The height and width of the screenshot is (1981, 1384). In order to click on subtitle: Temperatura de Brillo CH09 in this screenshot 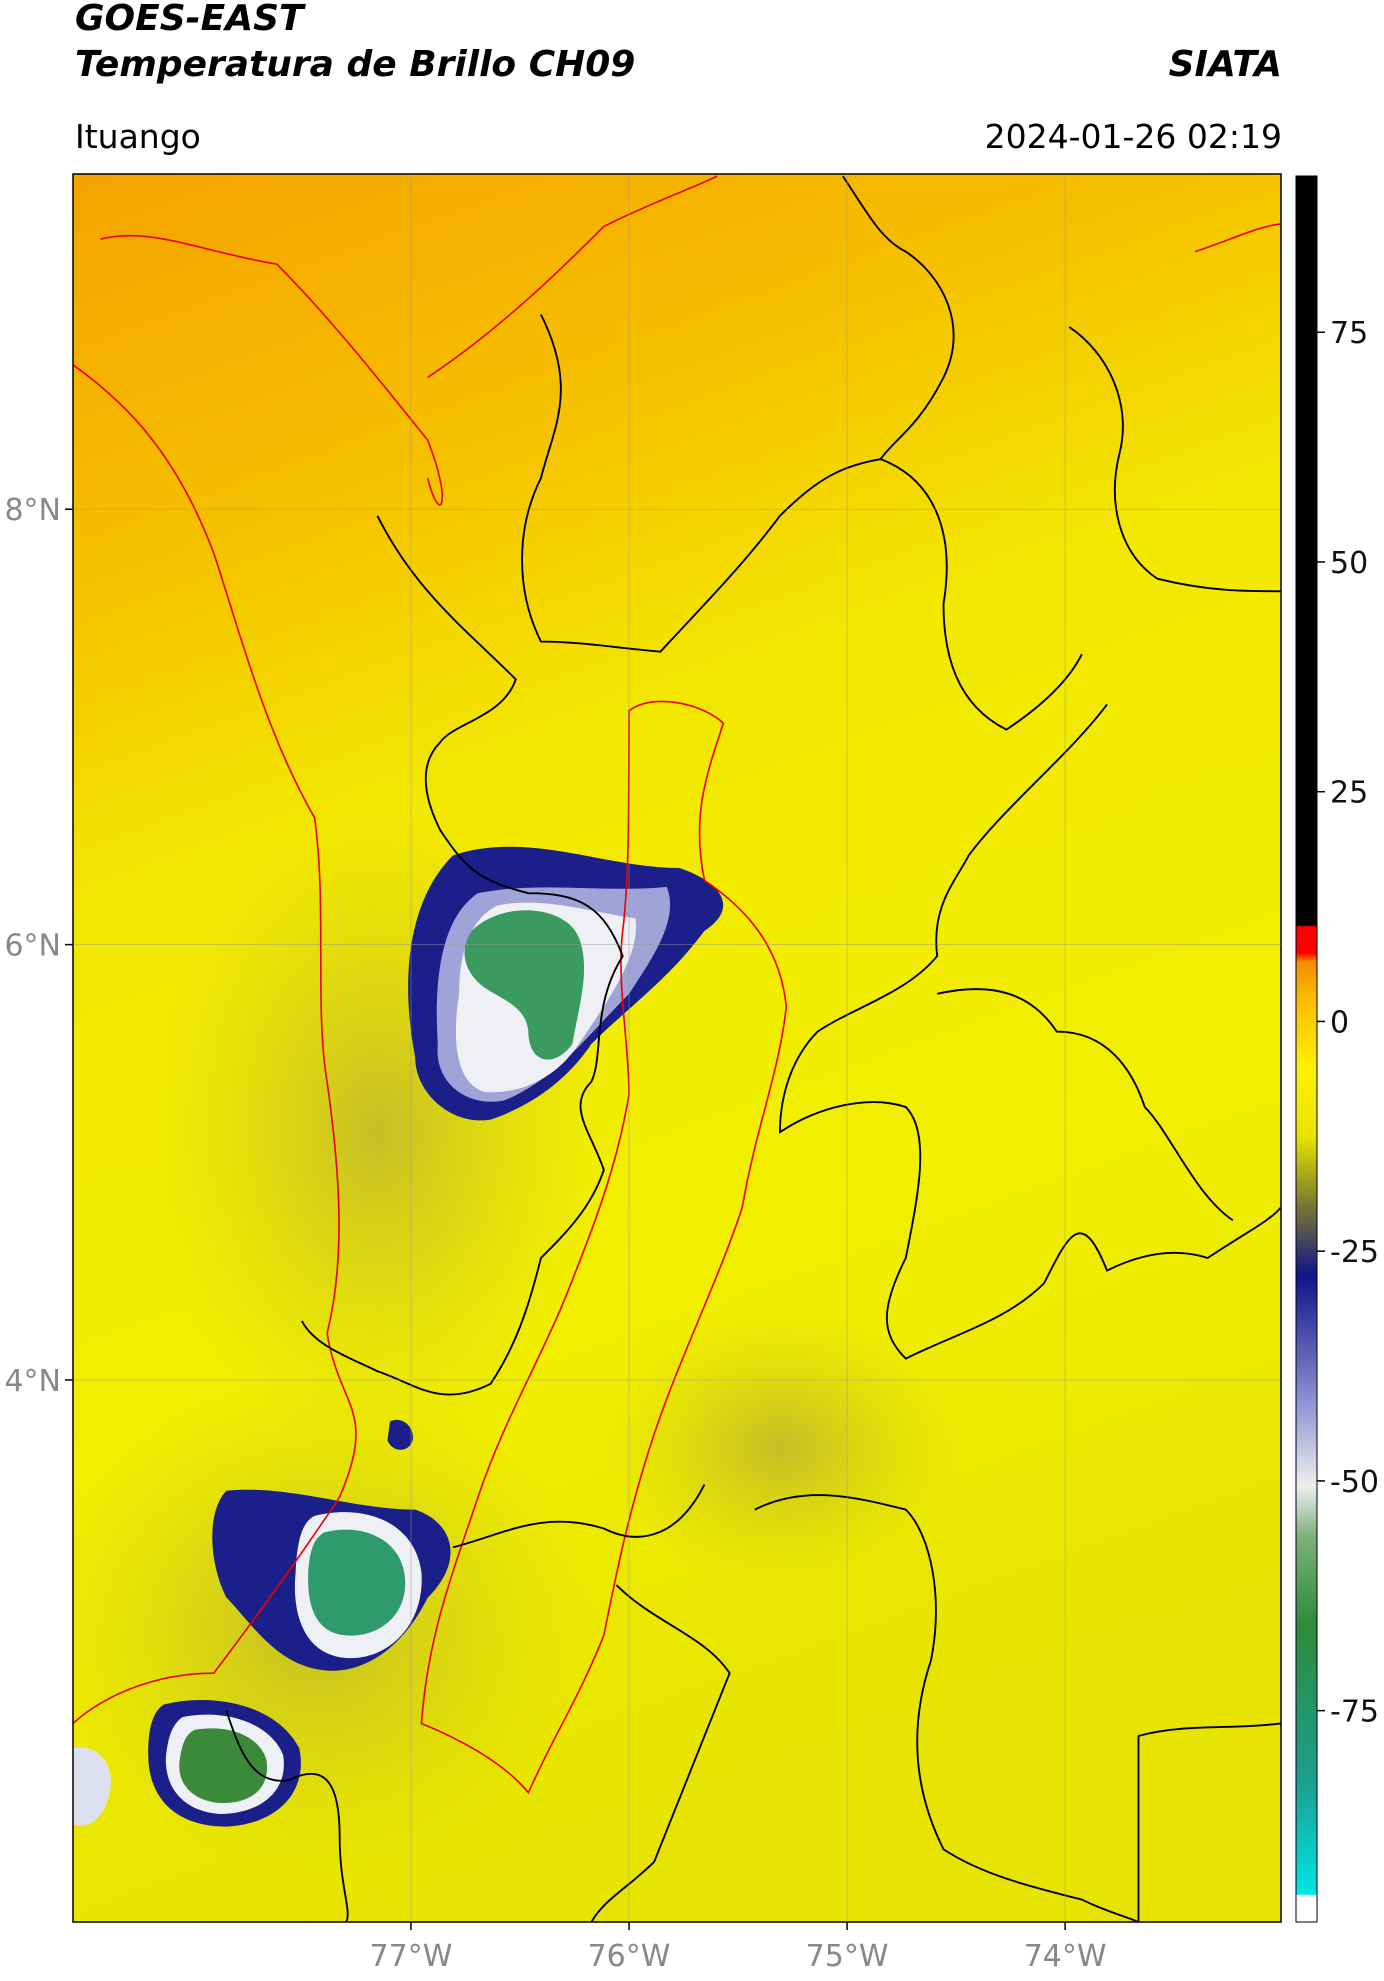, I will do `click(355, 64)`.